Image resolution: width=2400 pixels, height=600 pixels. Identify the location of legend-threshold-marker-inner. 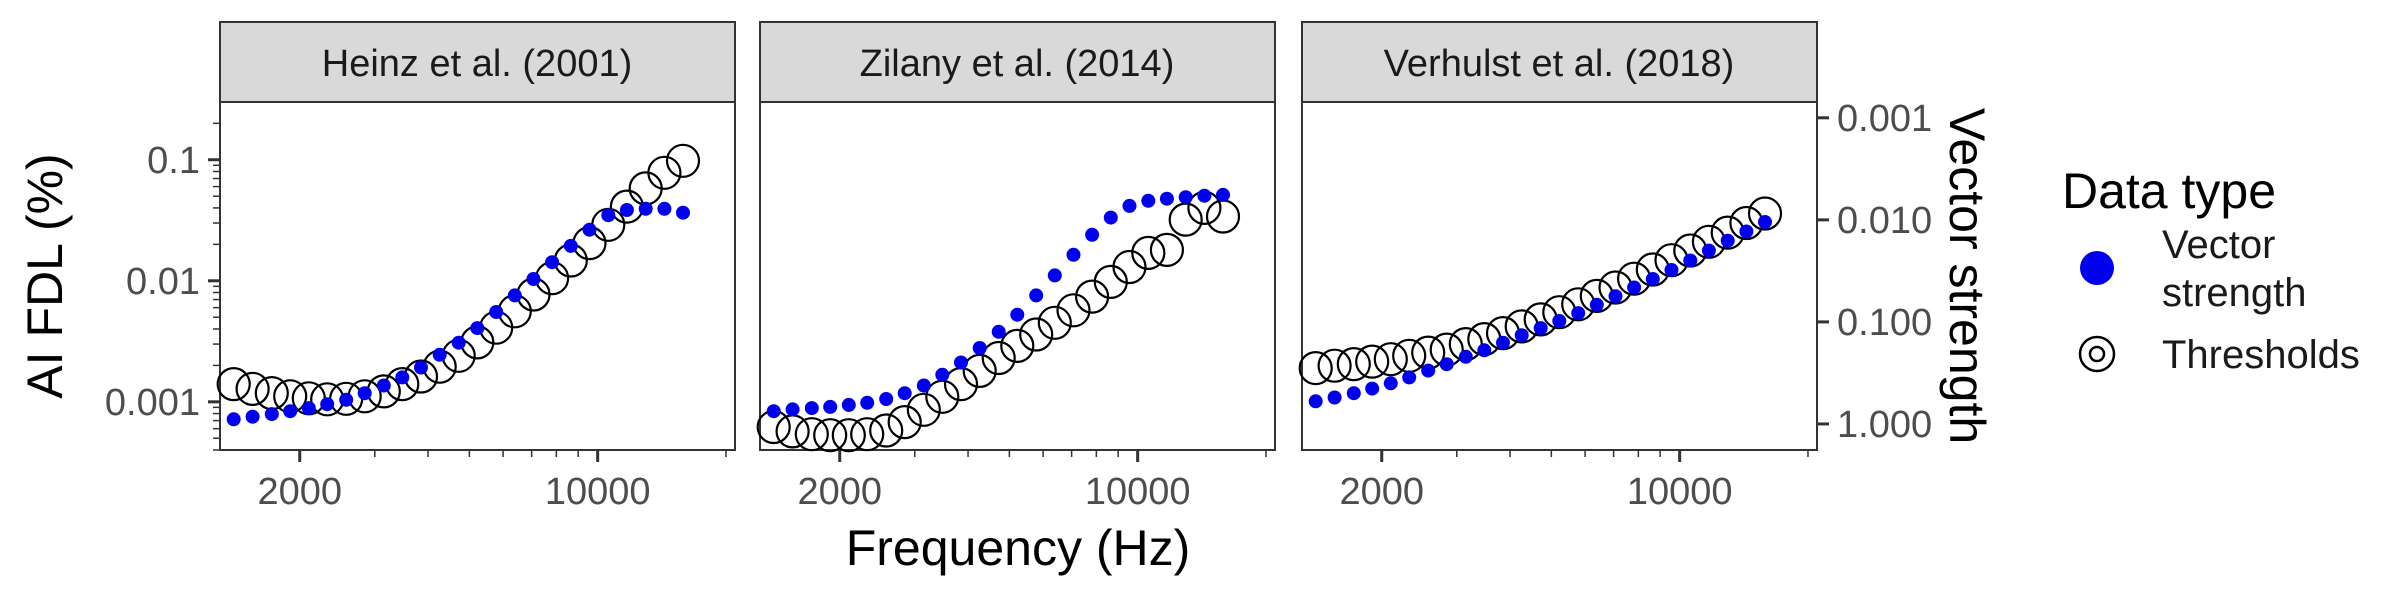
(2097, 354).